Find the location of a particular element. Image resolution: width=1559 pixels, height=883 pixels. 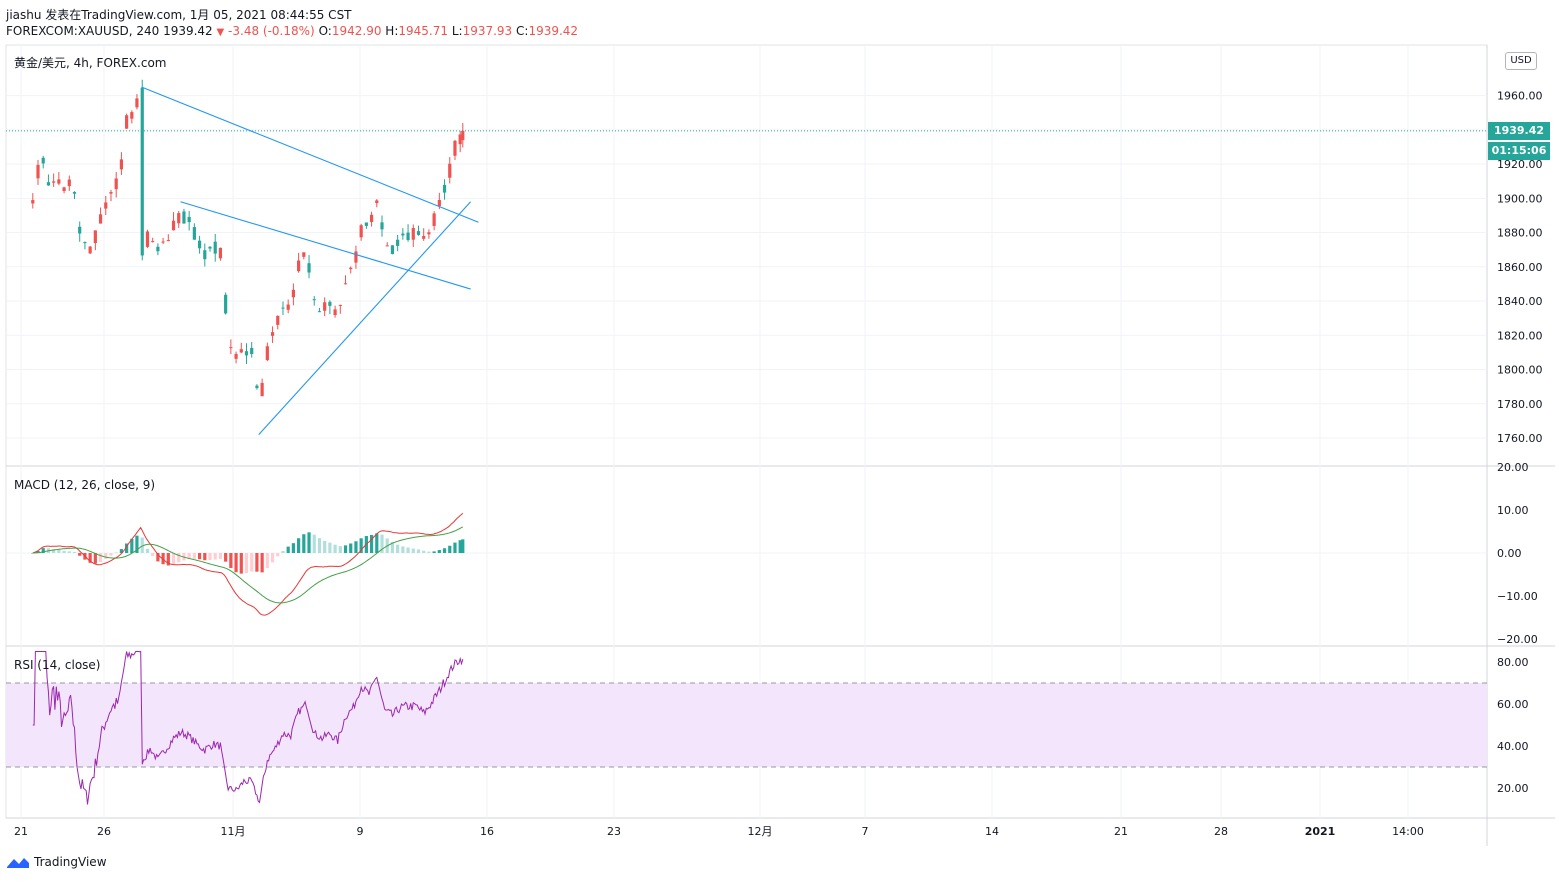

time-tick-label: 26 is located at coordinates (104, 831).